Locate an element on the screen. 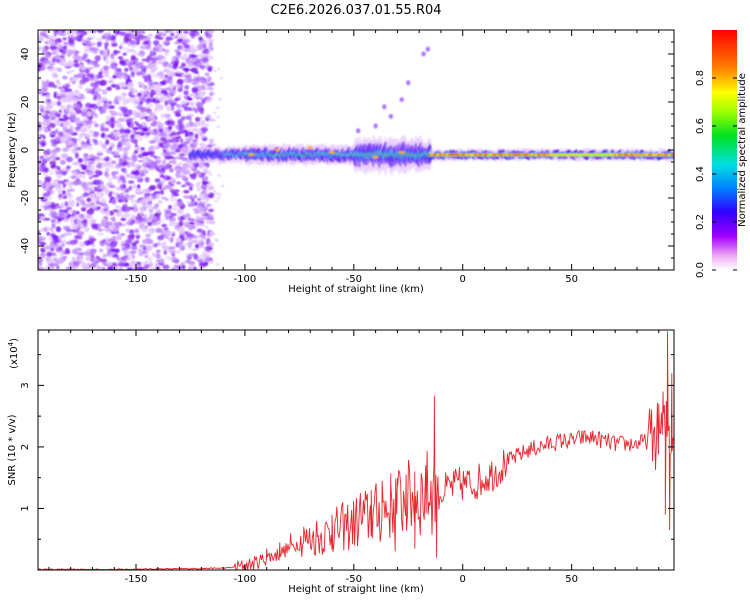  spectrogram-trail-dot is located at coordinates (384, 107).